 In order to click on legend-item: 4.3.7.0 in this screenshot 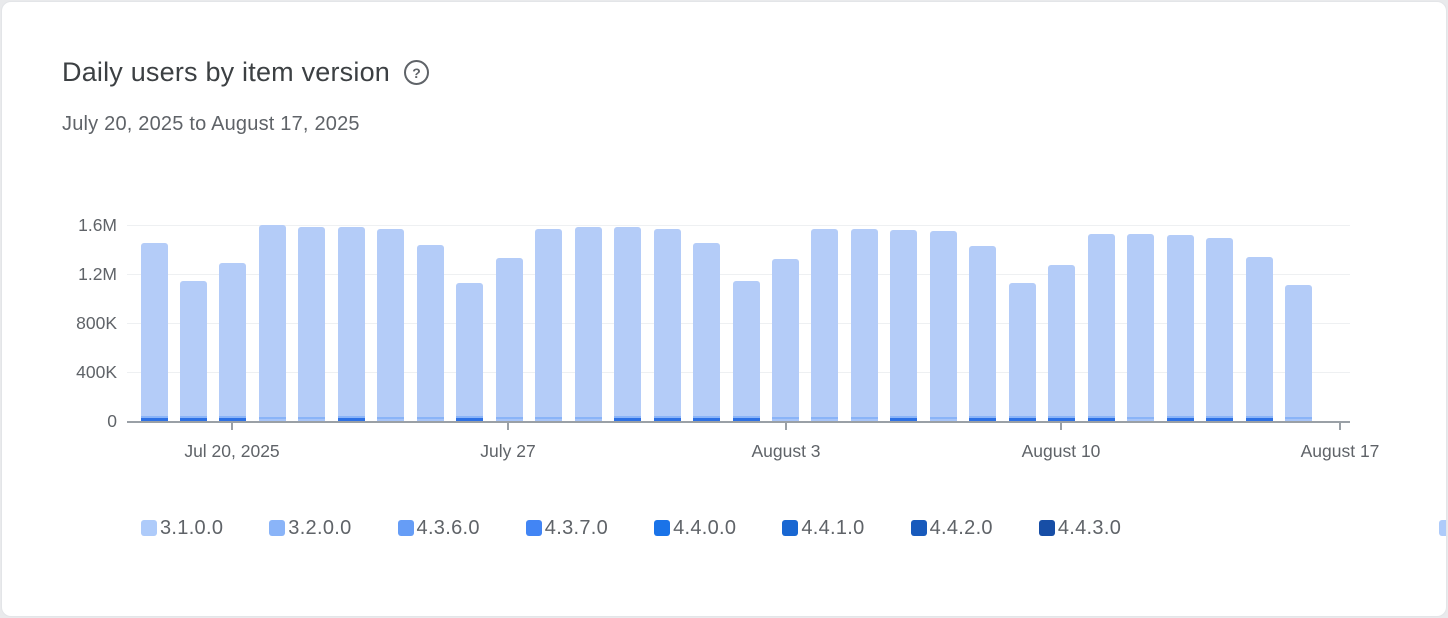, I will do `click(567, 528)`.